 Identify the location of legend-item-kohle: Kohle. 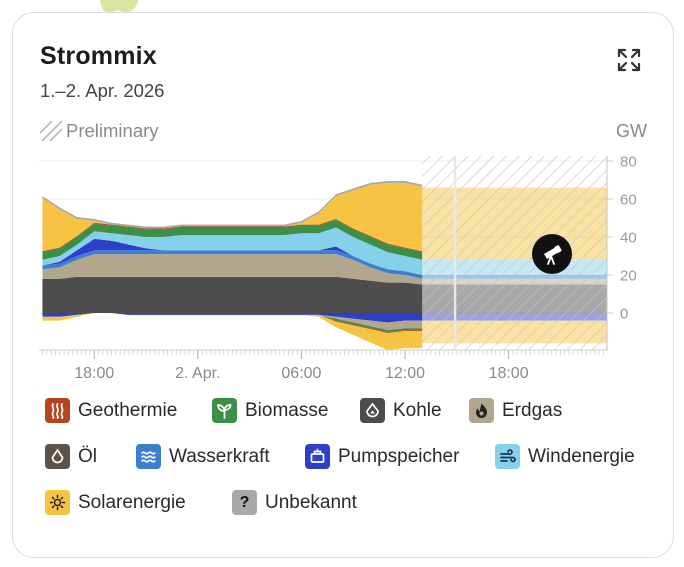
(401, 410).